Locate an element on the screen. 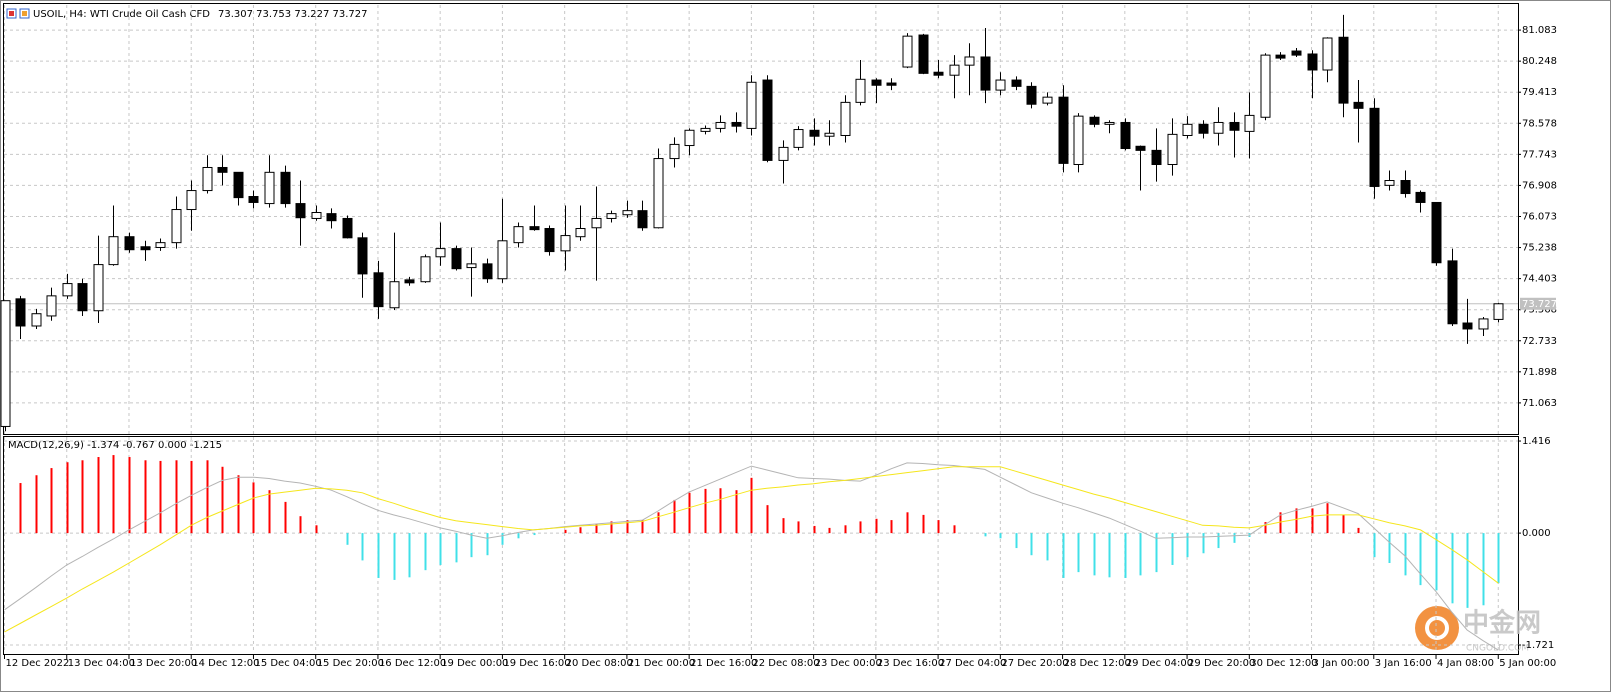  y-tick-label: 1.416 is located at coordinates (1536, 441).